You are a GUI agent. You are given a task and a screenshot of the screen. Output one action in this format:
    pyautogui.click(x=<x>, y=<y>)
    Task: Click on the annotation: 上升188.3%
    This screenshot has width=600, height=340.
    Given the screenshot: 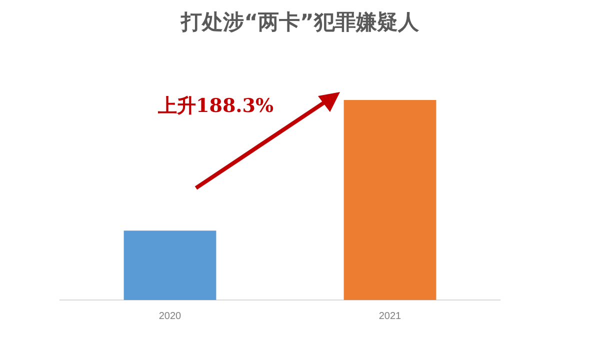 What is the action you would take?
    pyautogui.click(x=215, y=106)
    